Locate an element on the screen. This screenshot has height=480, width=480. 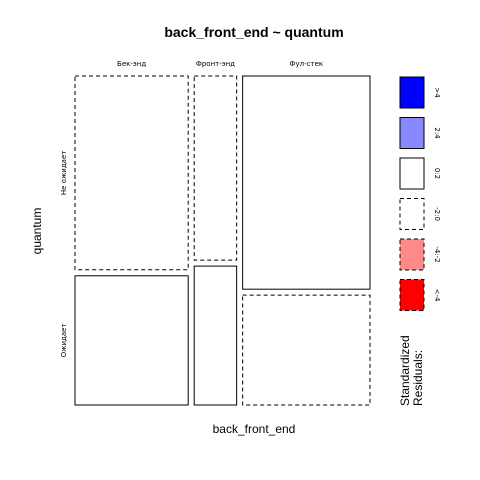
column-label-фул-стек: Фул-стек is located at coordinates (307, 64).